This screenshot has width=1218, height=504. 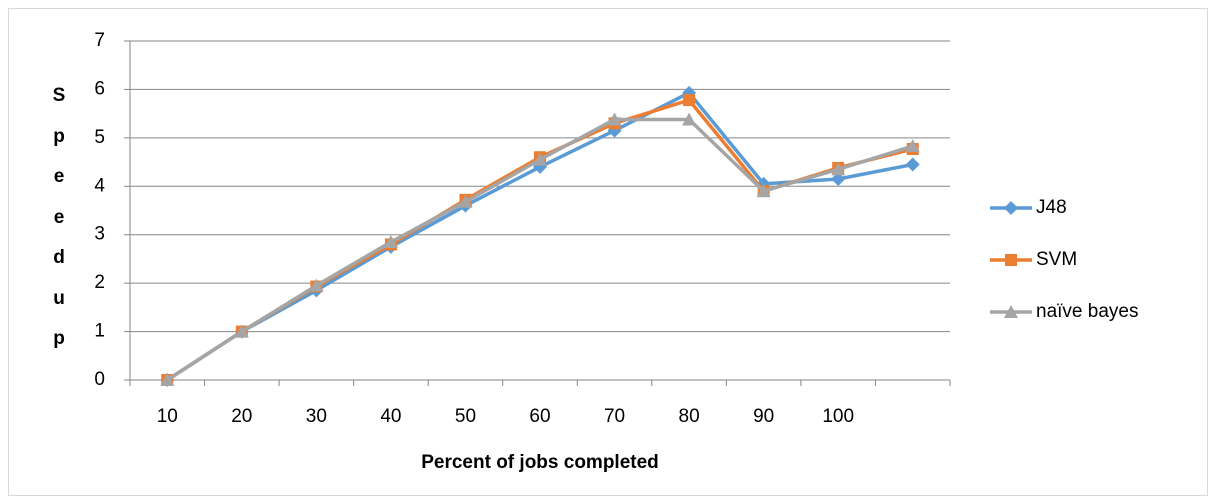 What do you see at coordinates (99, 282) in the screenshot?
I see `y-tick-label: 2` at bounding box center [99, 282].